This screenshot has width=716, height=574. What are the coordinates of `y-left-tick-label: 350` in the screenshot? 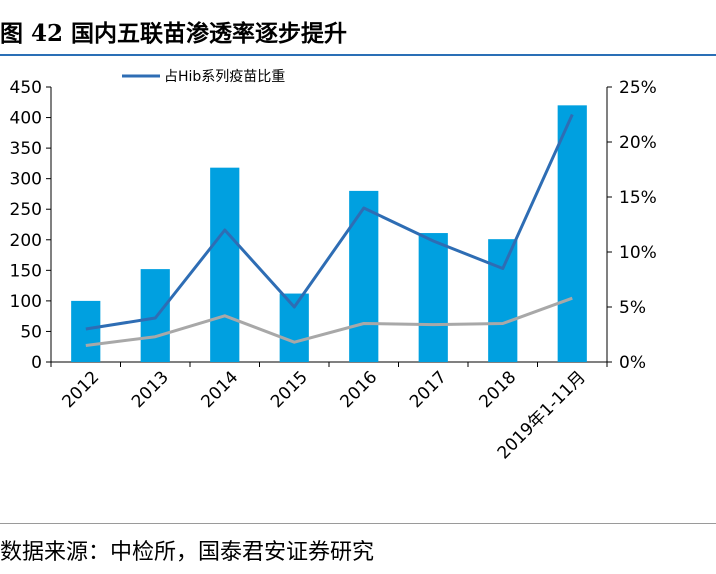 It's located at (26, 149).